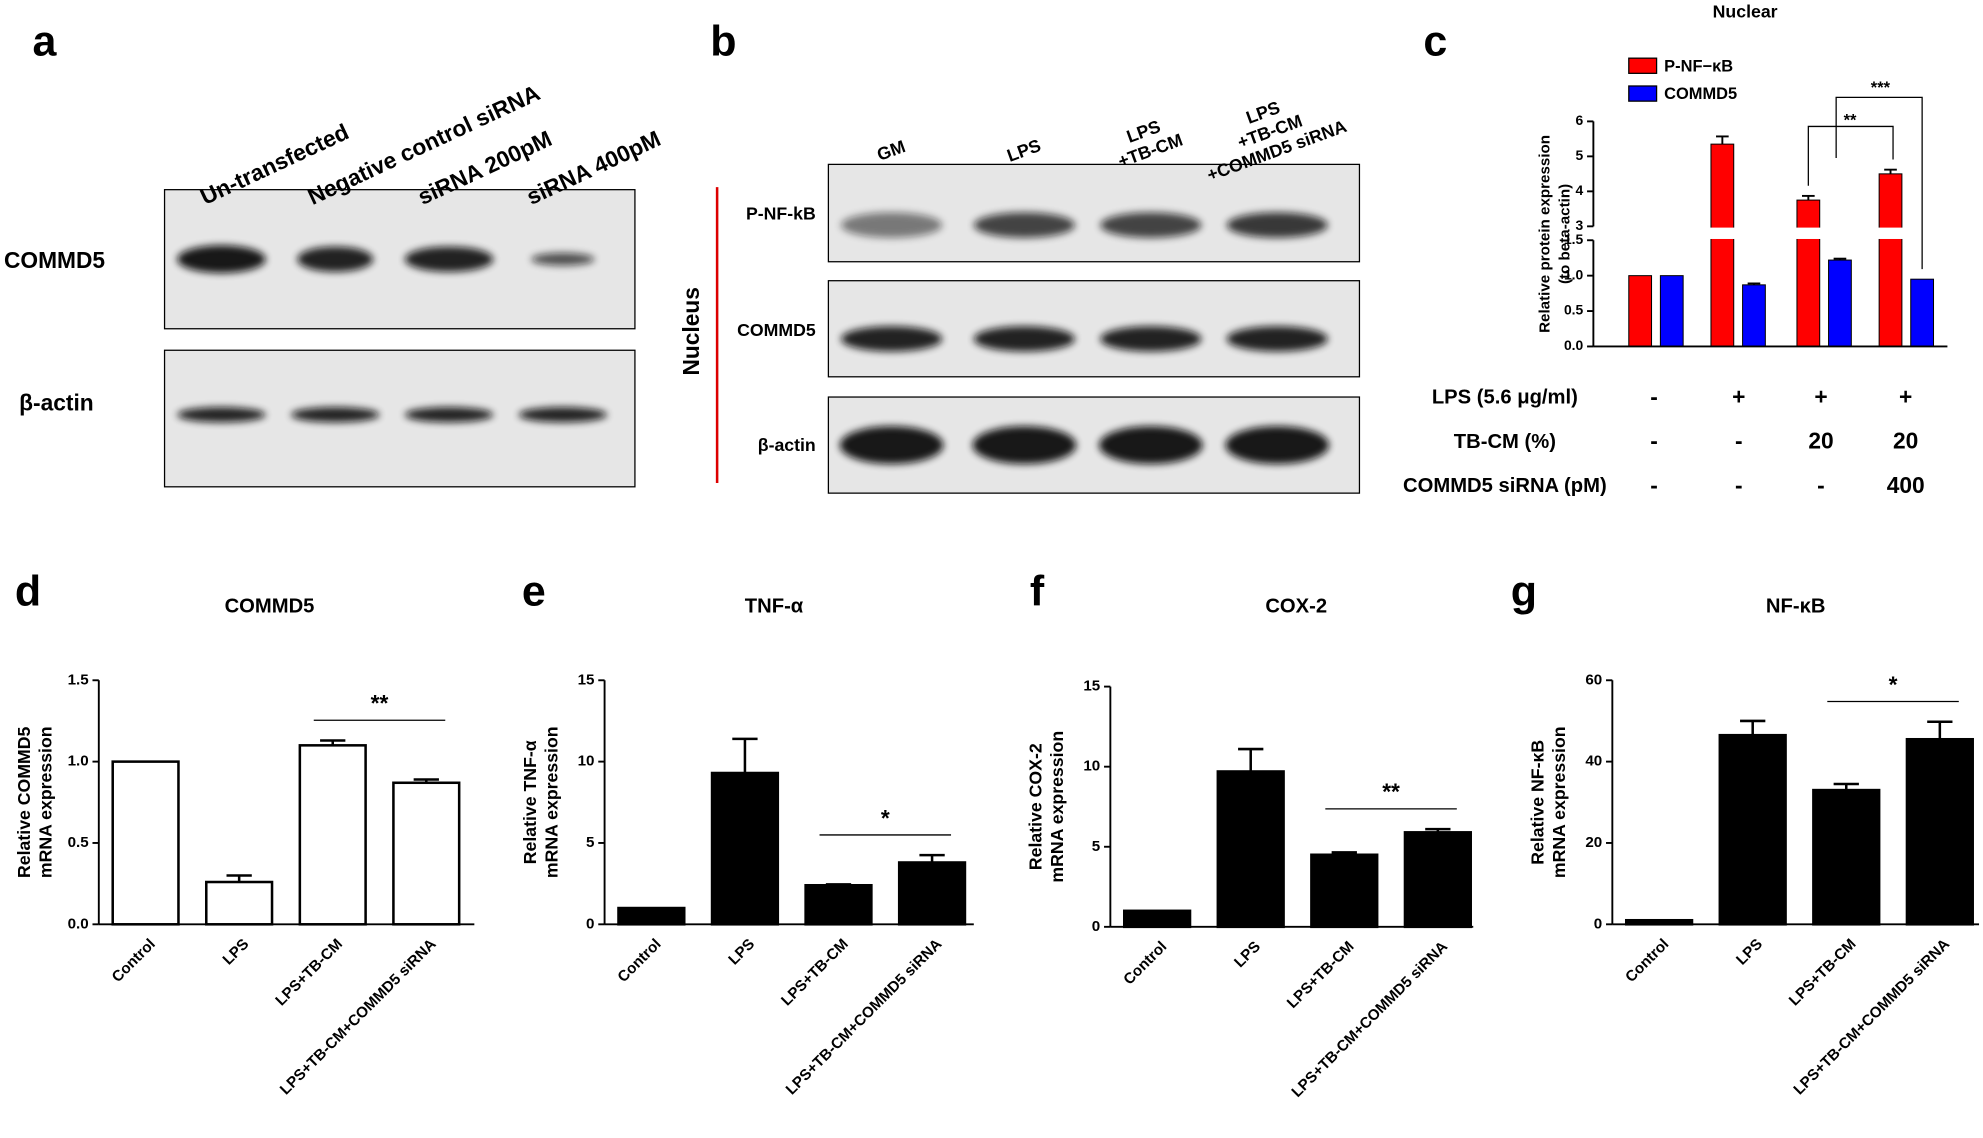 The width and height of the screenshot is (1983, 1138). I want to click on y-tick-label: 3, so click(1580, 225).